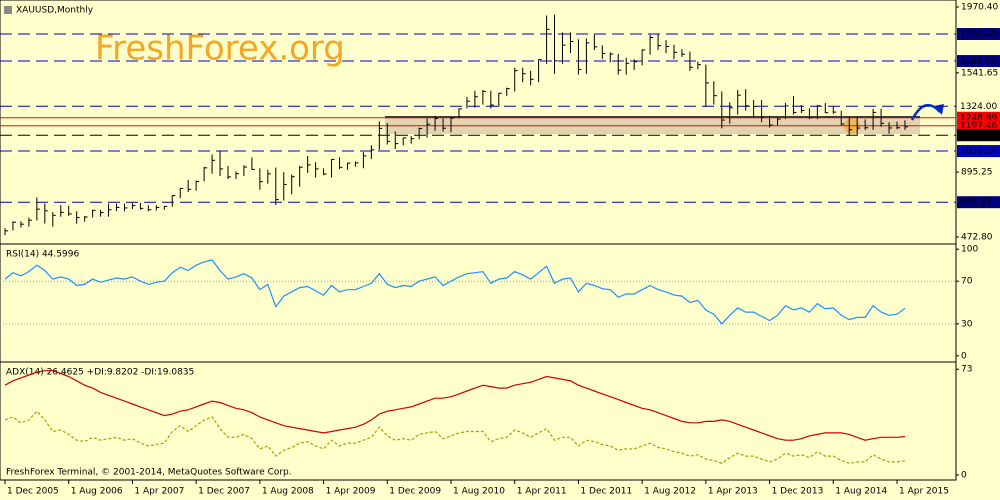 This screenshot has height=500, width=1000. Describe the element at coordinates (42, 255) in the screenshot. I see `panel-title: RSI(14) 44.5996` at that location.